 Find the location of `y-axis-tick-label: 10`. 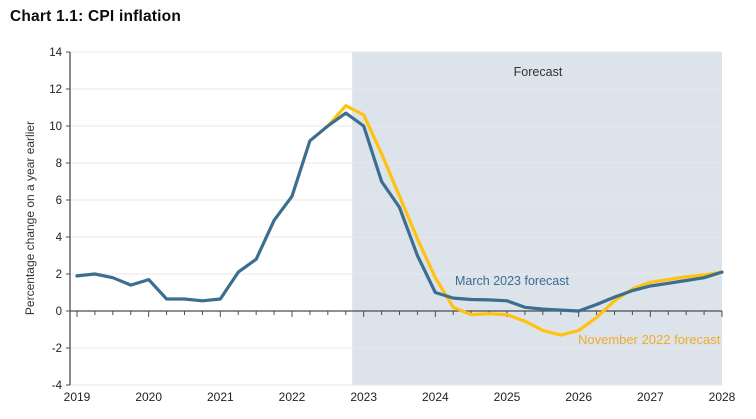

y-axis-tick-label: 10 is located at coordinates (55, 127).